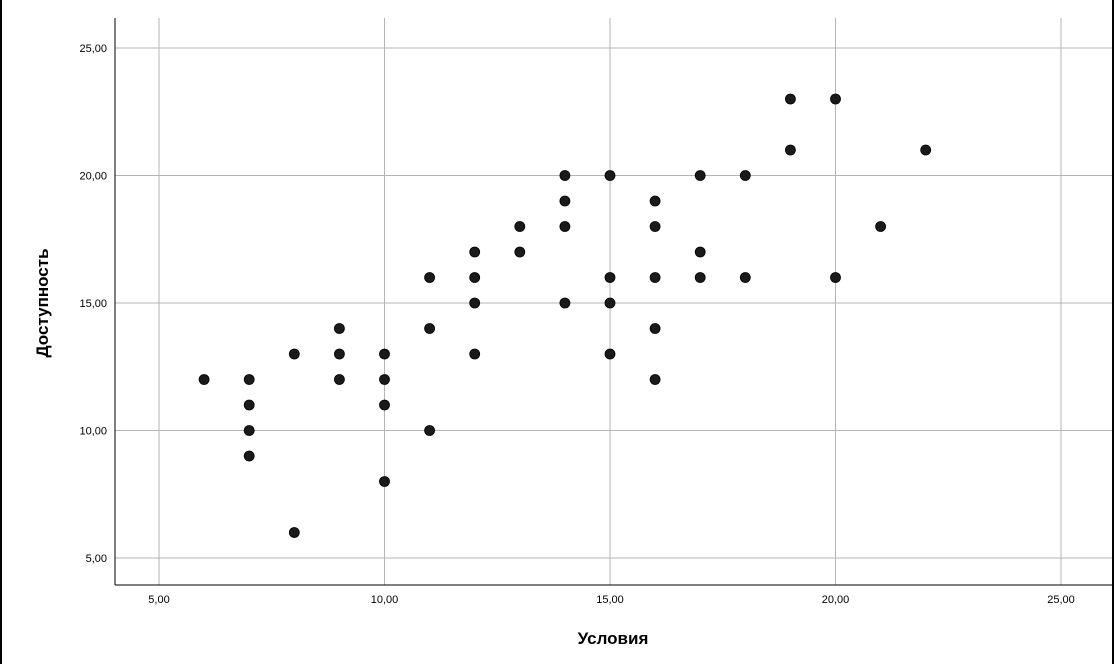 This screenshot has height=664, width=1116. Describe the element at coordinates (1061, 600) in the screenshot. I see `x-tick-label: 25,00` at that location.